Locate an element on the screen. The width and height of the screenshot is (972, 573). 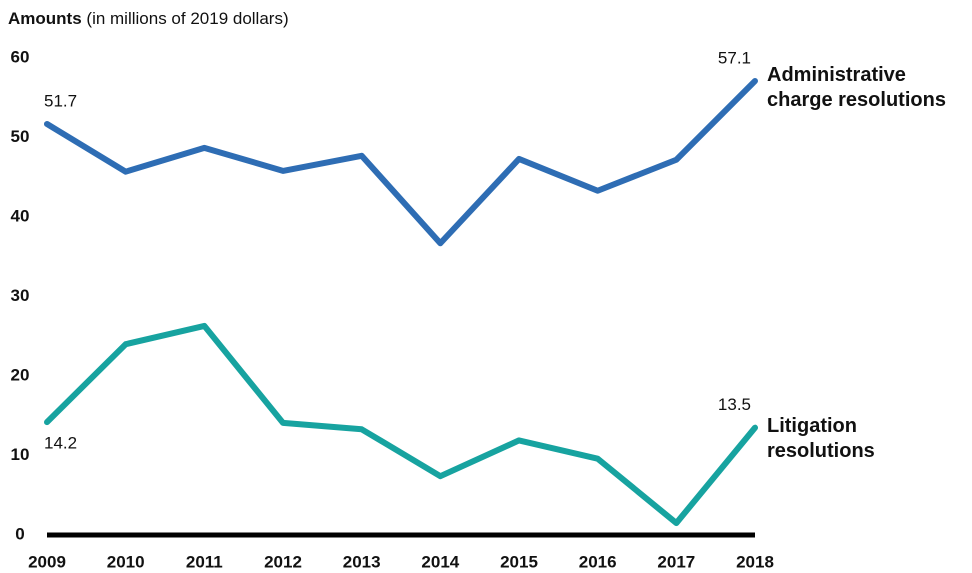
y-tick-label: 10 is located at coordinates (20, 454).